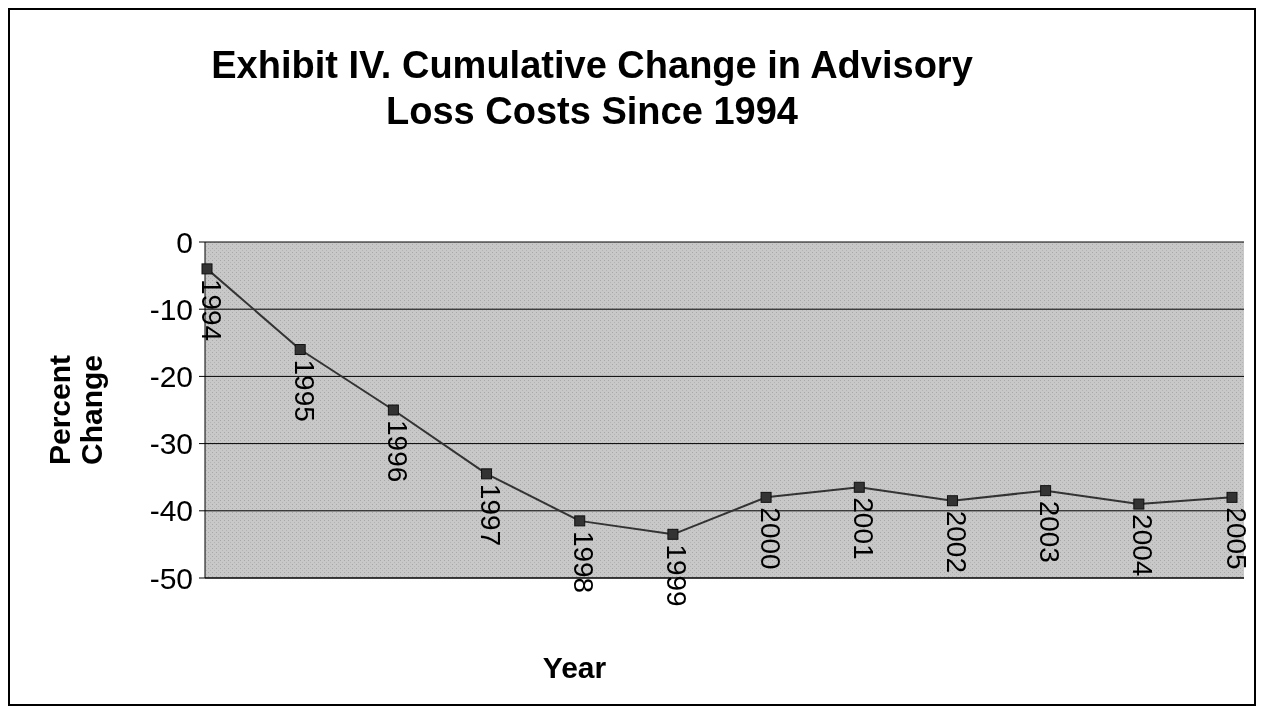 The image size is (1264, 714). What do you see at coordinates (956, 542) in the screenshot?
I see `x-tick-label: 2002` at bounding box center [956, 542].